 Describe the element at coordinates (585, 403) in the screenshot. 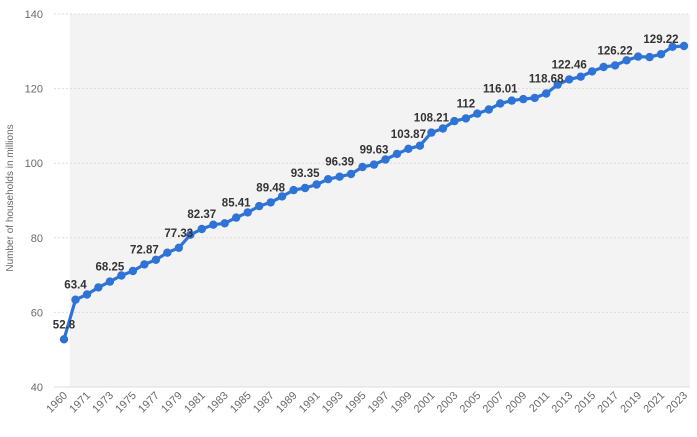

I see `x-tick-label: 2015` at that location.